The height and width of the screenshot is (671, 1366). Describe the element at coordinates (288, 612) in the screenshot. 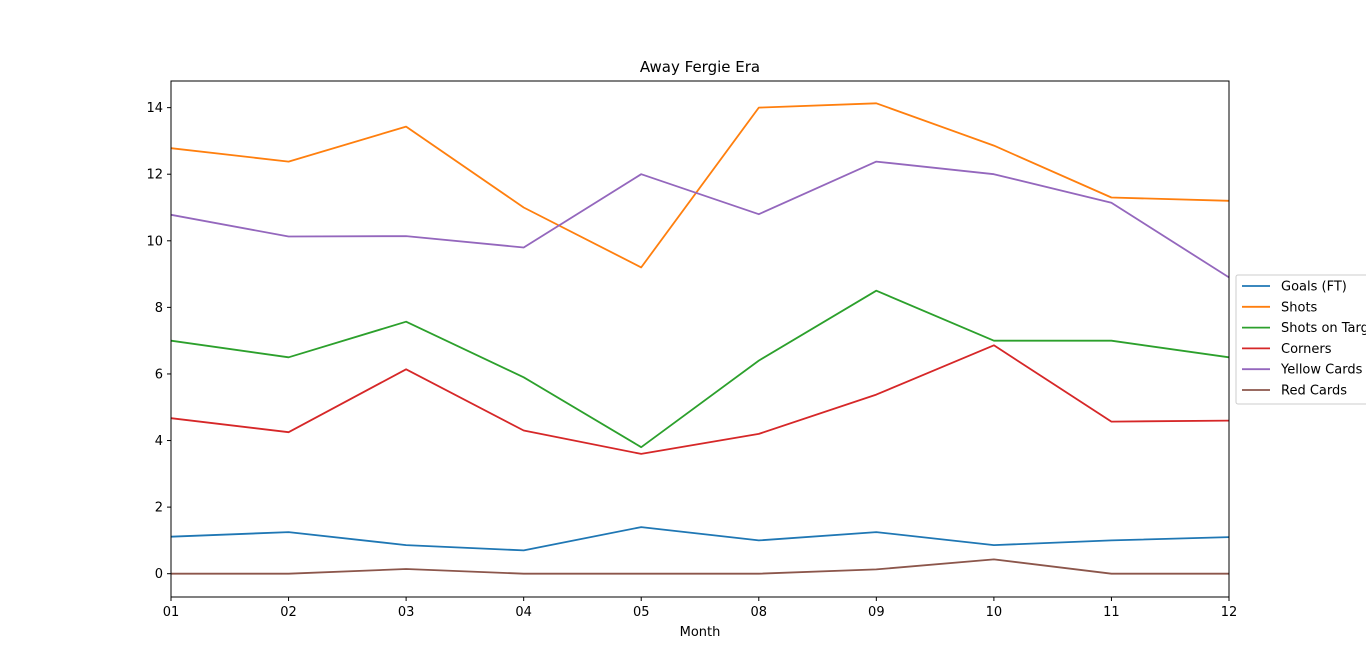

I see `x-tick-label: 02` at that location.